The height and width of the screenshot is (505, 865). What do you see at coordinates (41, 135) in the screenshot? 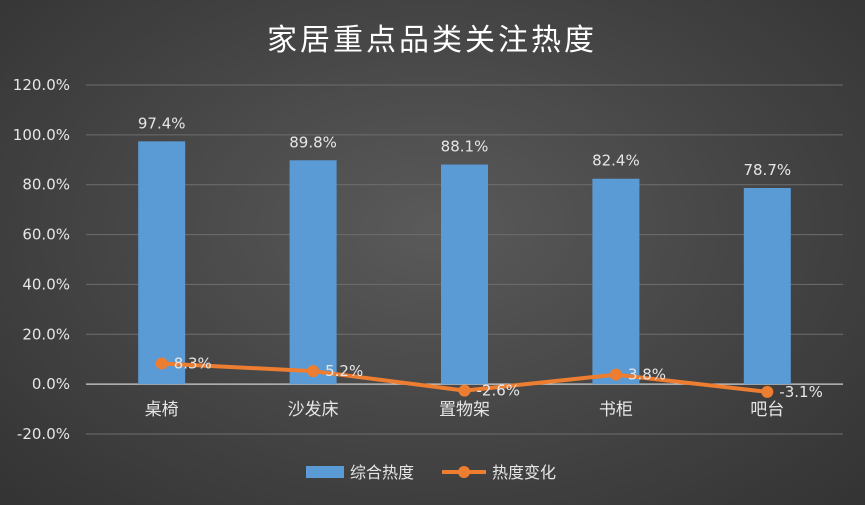
I see `y-tick-label: 100.0%` at bounding box center [41, 135].